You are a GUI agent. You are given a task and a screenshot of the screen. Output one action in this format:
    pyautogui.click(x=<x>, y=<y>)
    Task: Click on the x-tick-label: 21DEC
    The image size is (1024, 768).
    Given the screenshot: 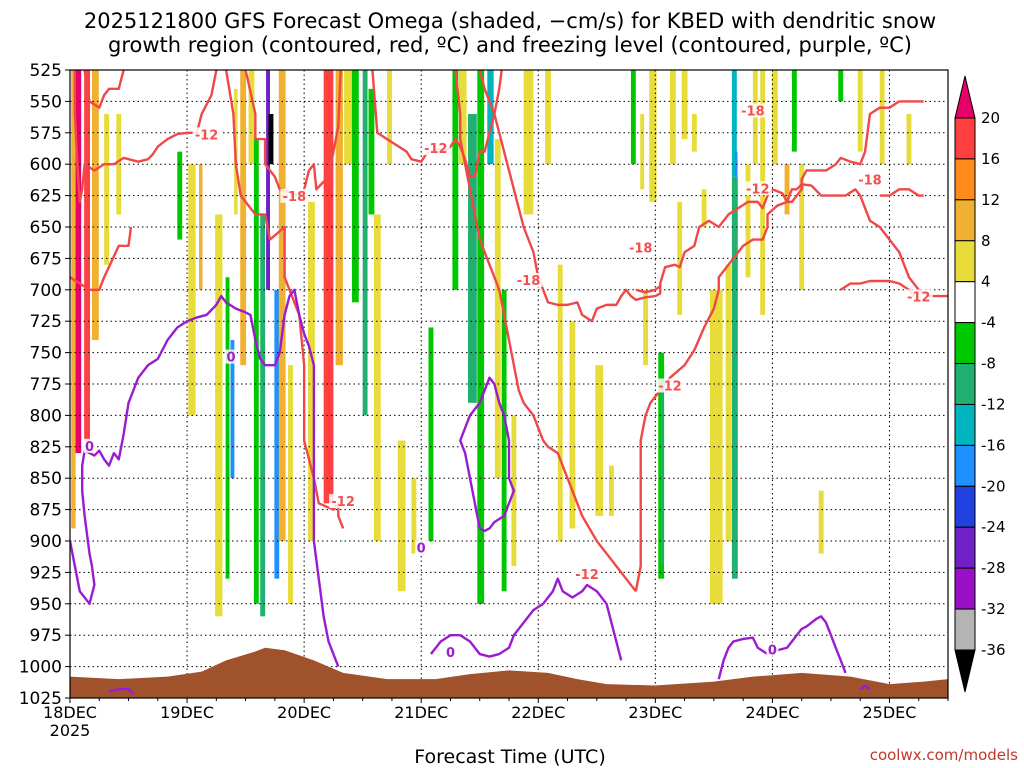 What is the action you would take?
    pyautogui.click(x=421, y=712)
    